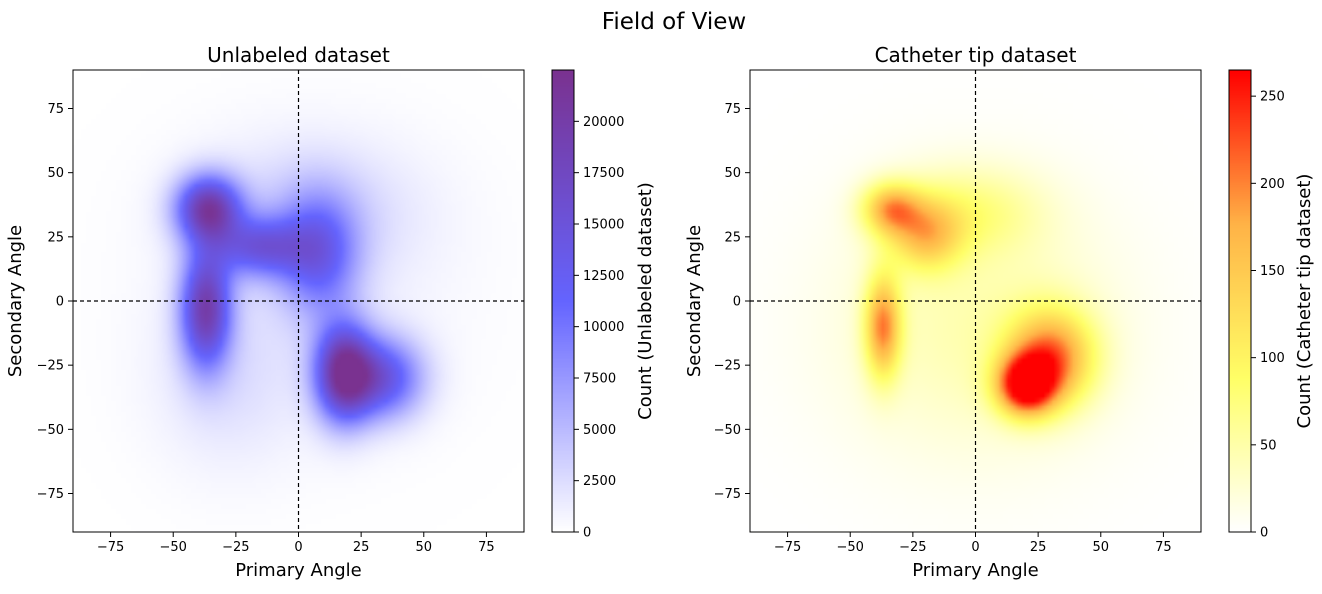 The image size is (1322, 594). What do you see at coordinates (1272, 271) in the screenshot?
I see `colorbar-tick-label: 150` at bounding box center [1272, 271].